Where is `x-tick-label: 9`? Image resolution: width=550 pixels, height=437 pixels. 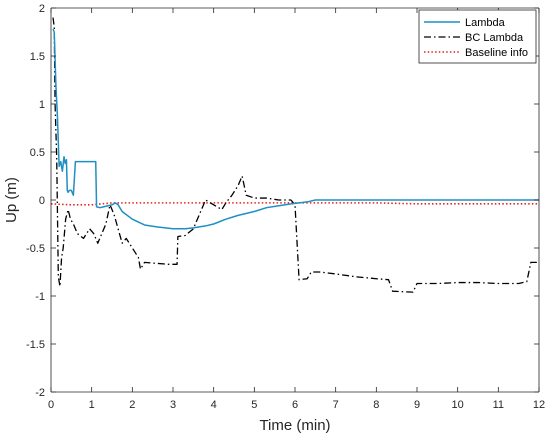
x-tick-label: 9 is located at coordinates (417, 405).